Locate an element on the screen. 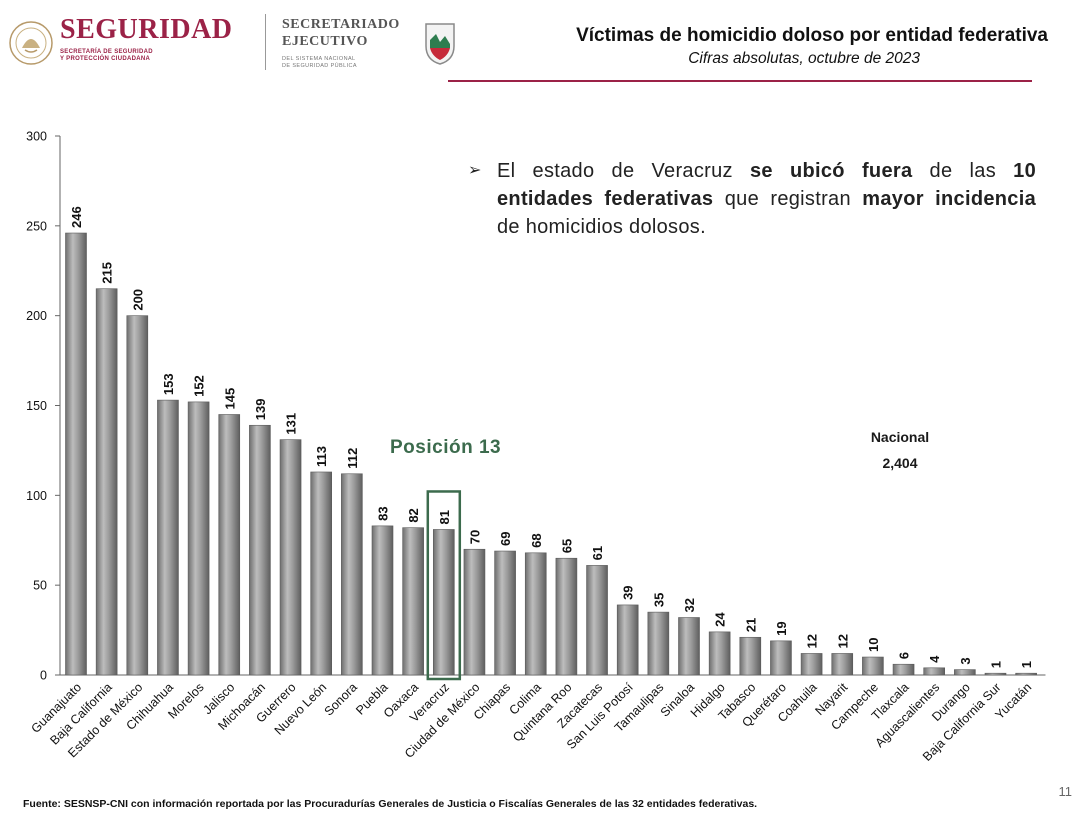 Image resolution: width=1080 pixels, height=817 pixels. y-tick-label: 300 is located at coordinates (36, 137).